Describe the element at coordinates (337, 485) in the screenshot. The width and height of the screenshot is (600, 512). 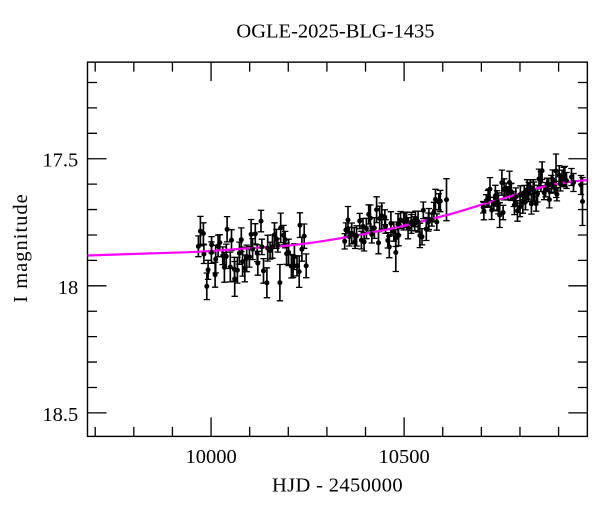
I see `svg-text: HJD - 2450000` at that location.